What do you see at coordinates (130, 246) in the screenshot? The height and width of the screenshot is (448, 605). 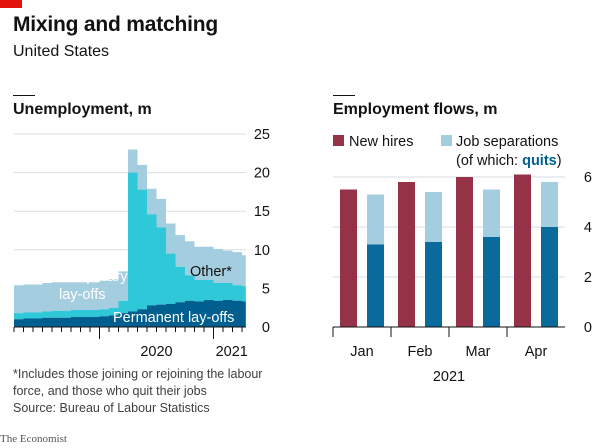 I see `area-temporary-layoffs` at bounding box center [130, 246].